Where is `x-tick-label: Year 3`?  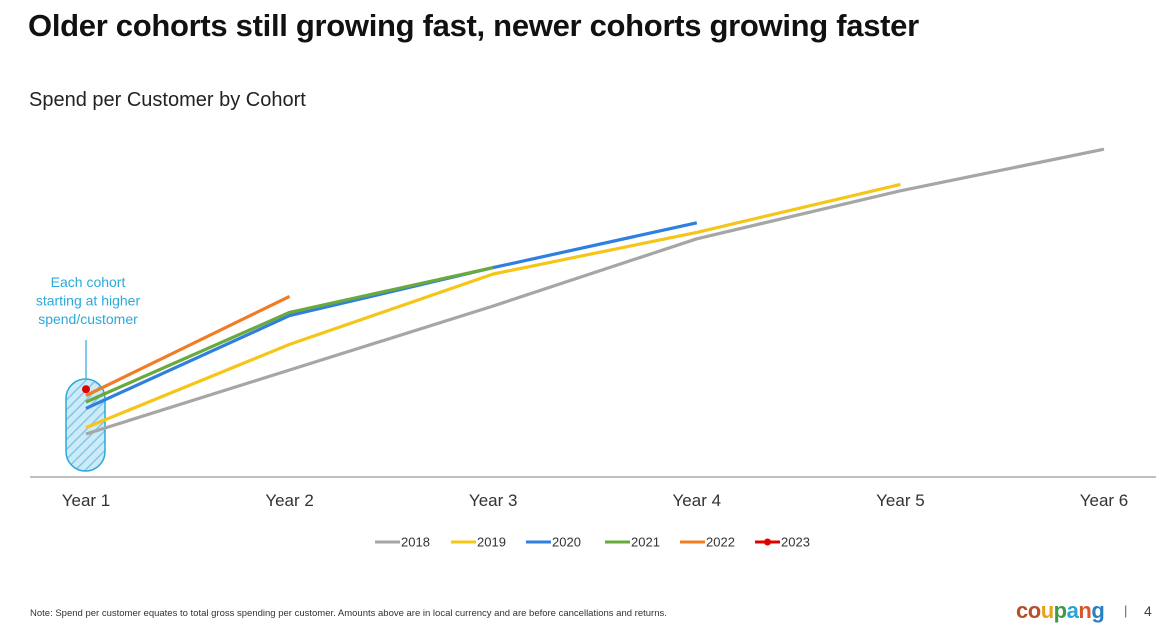 x-tick-label: Year 3 is located at coordinates (493, 500).